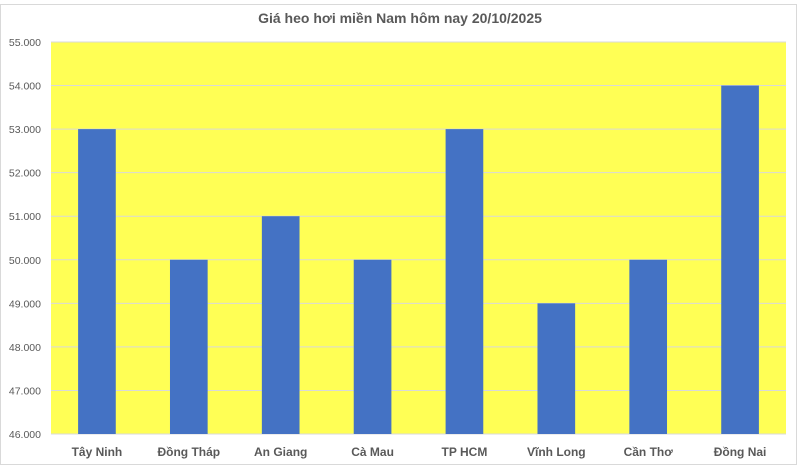  I want to click on y-tick-label: 50.000, so click(25, 261).